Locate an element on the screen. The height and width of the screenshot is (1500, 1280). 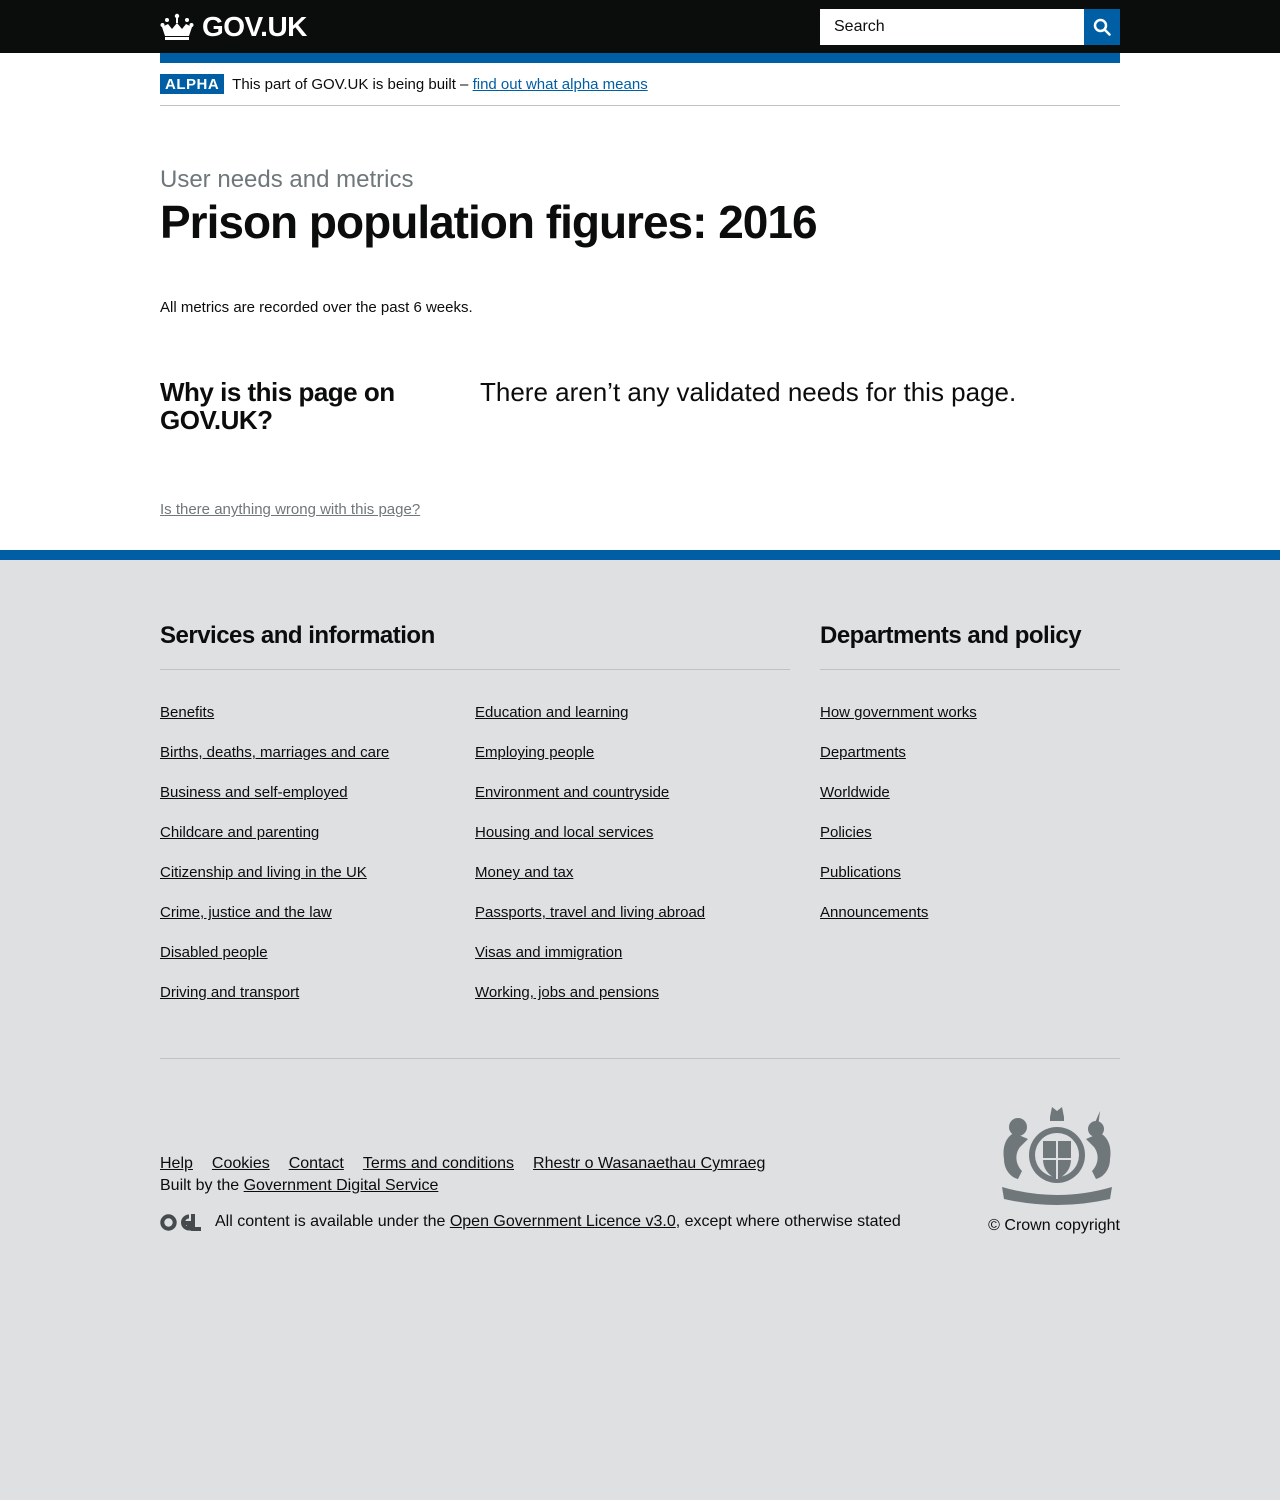
list-item: Childcare and parenting is located at coordinates (317, 844).